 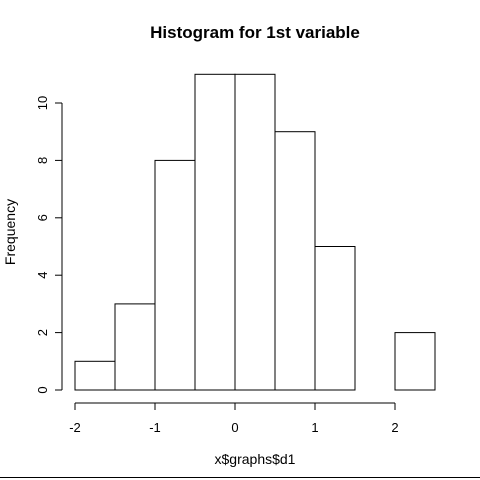 What do you see at coordinates (255, 459) in the screenshot?
I see `x-axis-label: x$graphs$d1` at bounding box center [255, 459].